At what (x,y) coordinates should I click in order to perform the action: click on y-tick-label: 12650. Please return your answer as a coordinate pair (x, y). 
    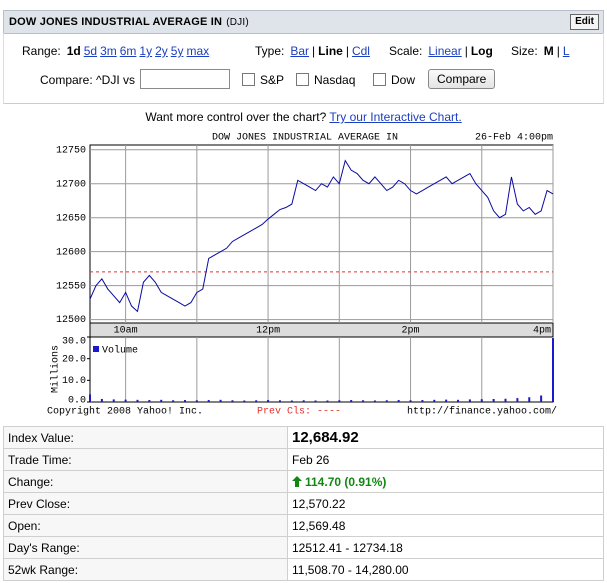
    Looking at the image, I should click on (71, 218).